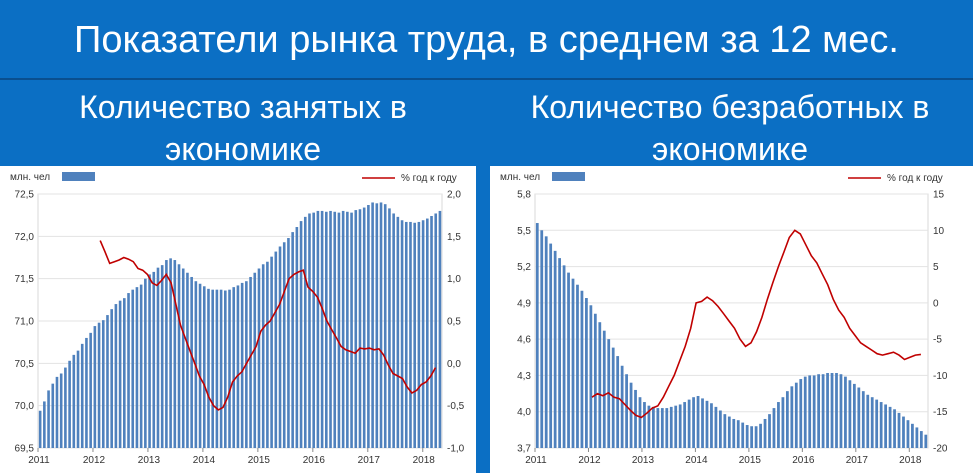 The width and height of the screenshot is (973, 473). I want to click on legend-bar-swatch, so click(568, 176).